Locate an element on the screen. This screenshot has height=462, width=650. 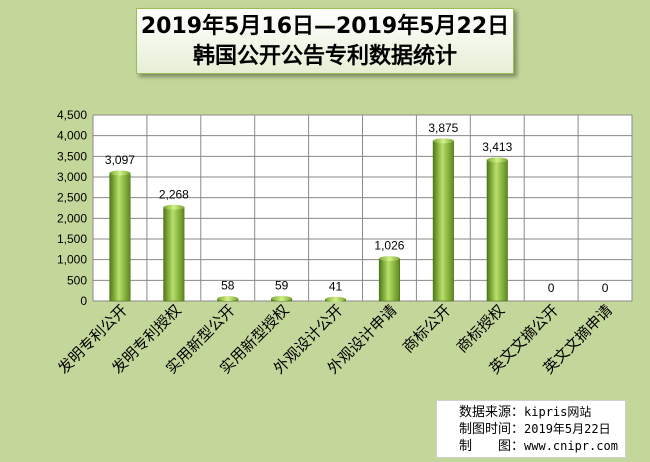
y-tick-label: 3,000 is located at coordinates (72, 177).